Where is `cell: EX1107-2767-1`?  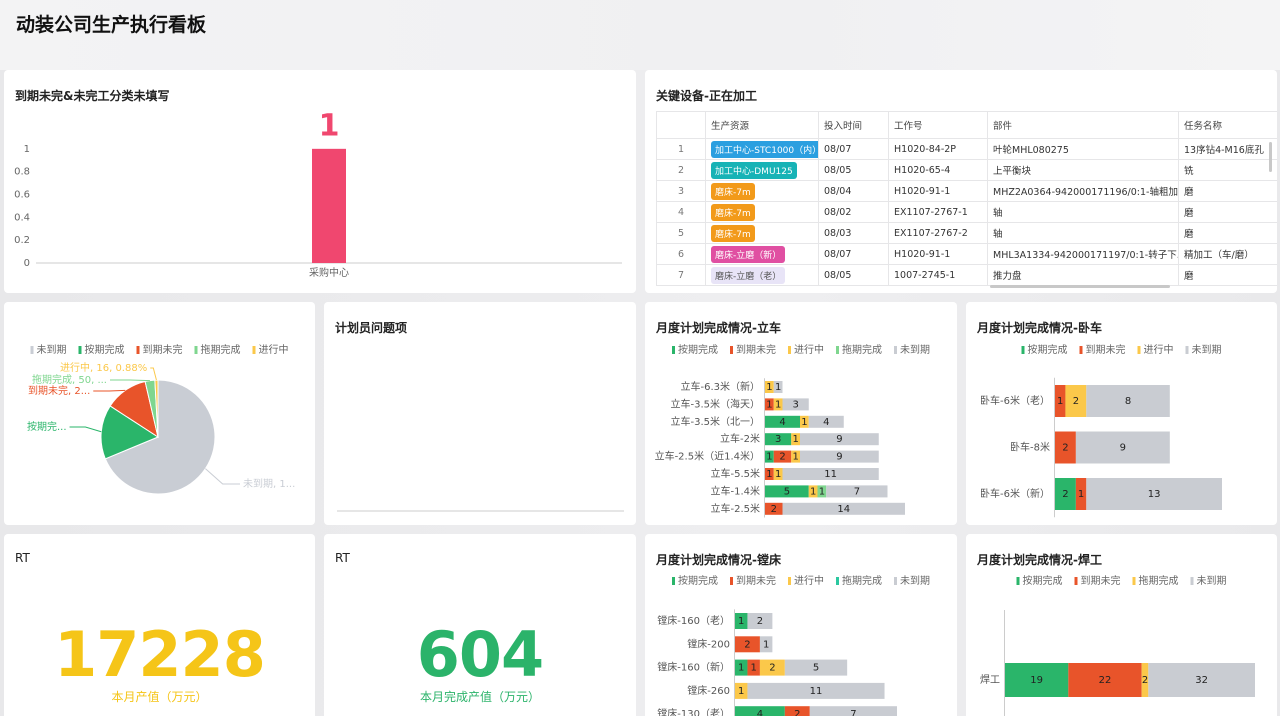
cell: EX1107-2767-1 is located at coordinates (938, 212).